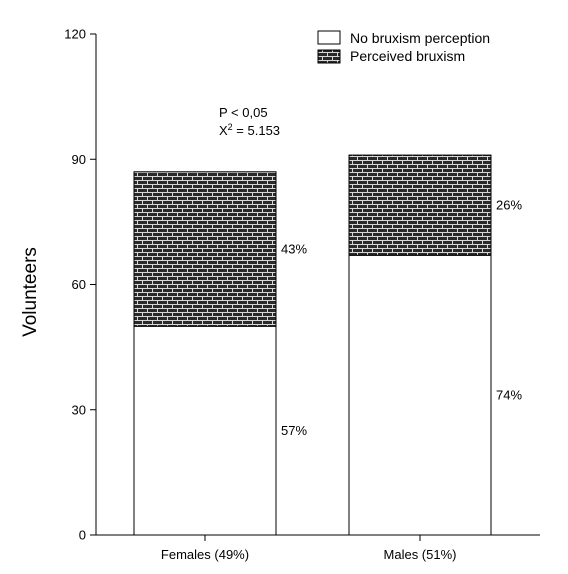 This screenshot has width=568, height=574. What do you see at coordinates (294, 249) in the screenshot?
I see `data-label-perceived-bruxism-females-49: 43%` at bounding box center [294, 249].